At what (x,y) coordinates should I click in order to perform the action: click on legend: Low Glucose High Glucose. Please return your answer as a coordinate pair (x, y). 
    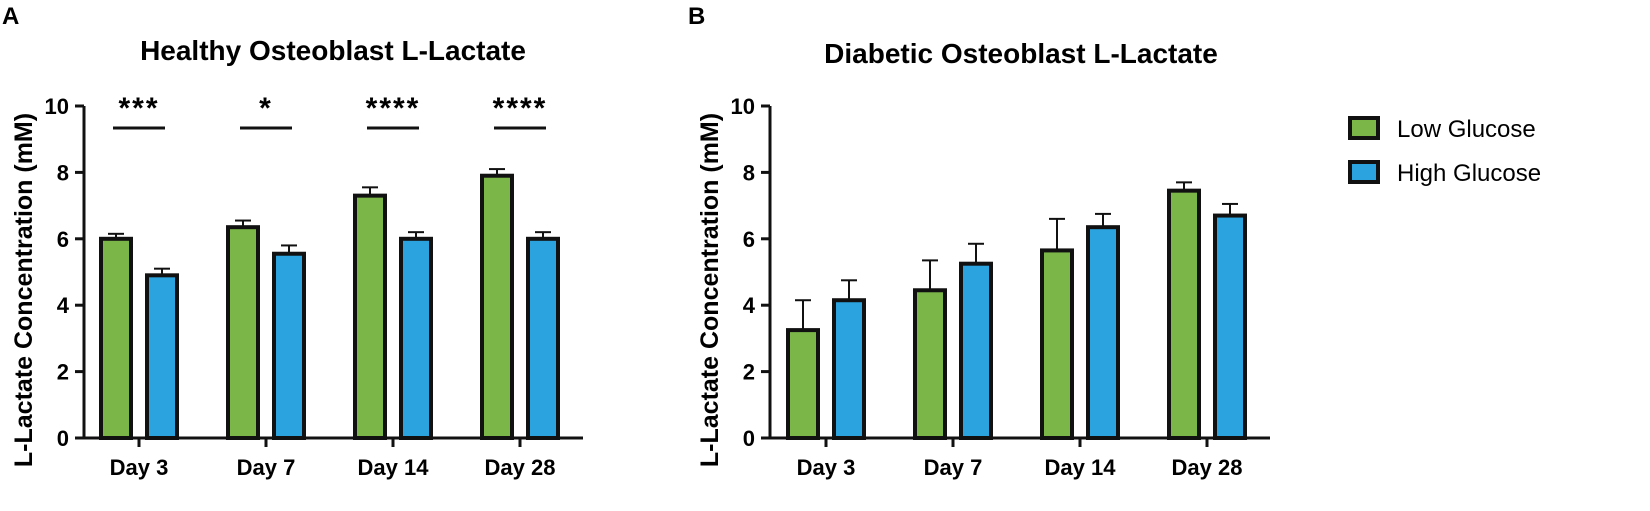
    Looking at the image, I should click on (1444, 151).